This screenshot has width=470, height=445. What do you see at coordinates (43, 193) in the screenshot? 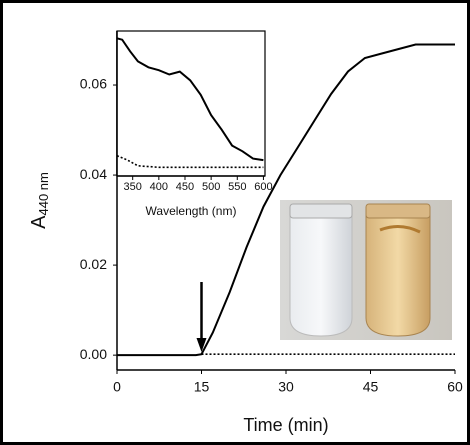
I see `y-axis-label-sub: 440 nm` at bounding box center [43, 193].